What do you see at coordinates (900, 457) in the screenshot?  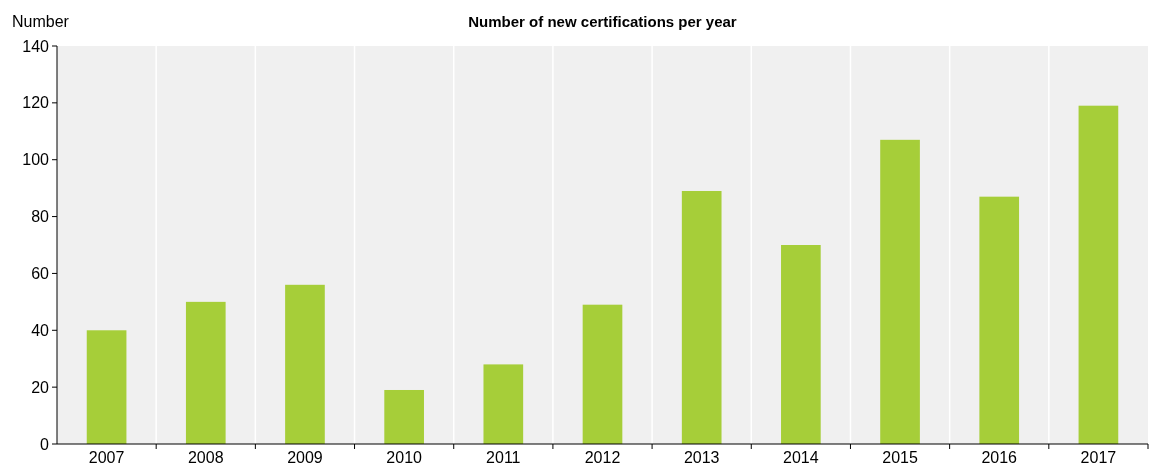 I see `x-tick-label: 2015` at bounding box center [900, 457].